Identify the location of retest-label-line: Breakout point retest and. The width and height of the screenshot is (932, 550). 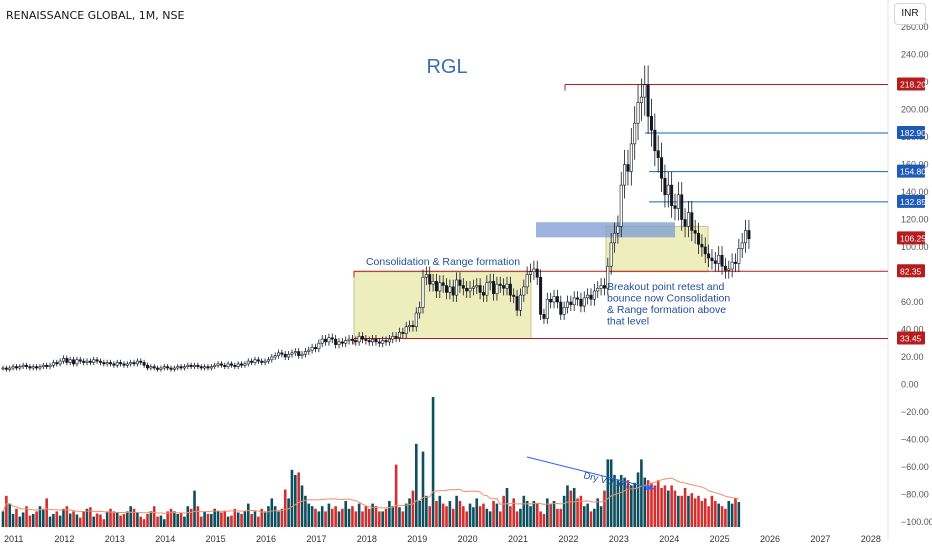
(665, 287).